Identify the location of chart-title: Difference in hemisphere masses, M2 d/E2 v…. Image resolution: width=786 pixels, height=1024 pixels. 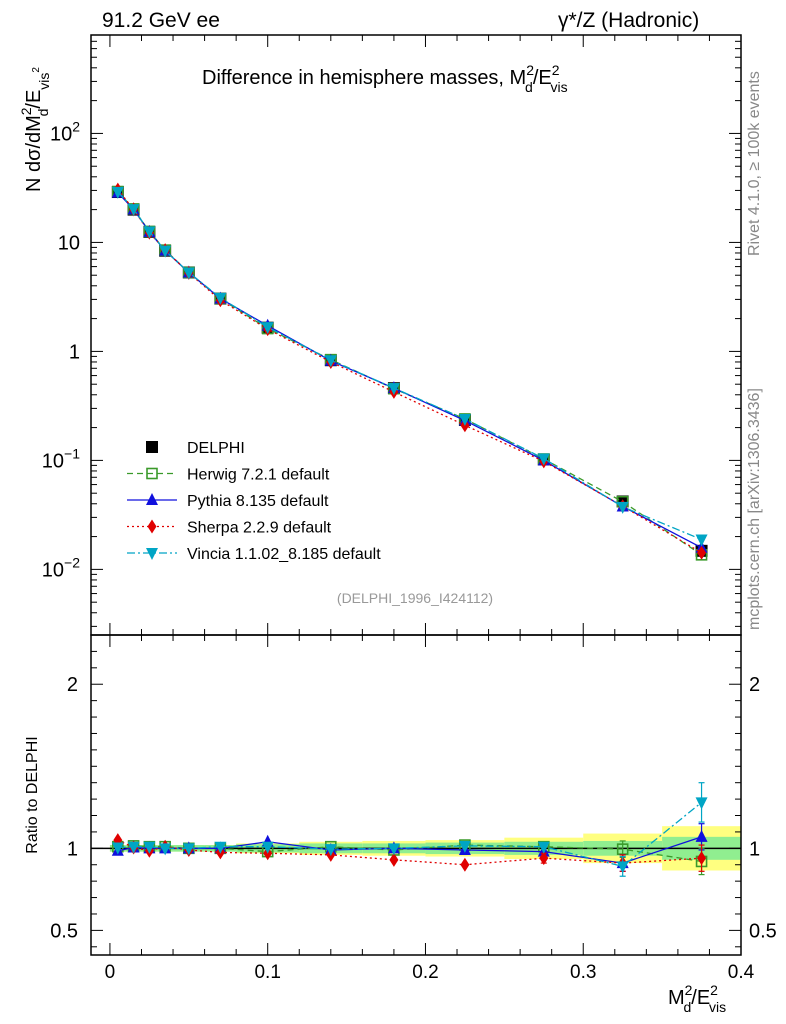
(385, 78).